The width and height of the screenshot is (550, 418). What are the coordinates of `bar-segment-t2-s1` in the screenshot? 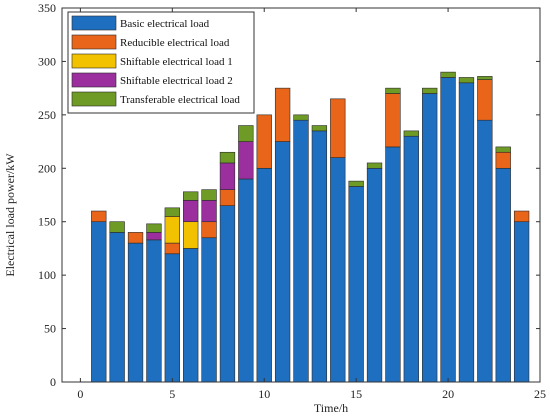 It's located at (117, 307).